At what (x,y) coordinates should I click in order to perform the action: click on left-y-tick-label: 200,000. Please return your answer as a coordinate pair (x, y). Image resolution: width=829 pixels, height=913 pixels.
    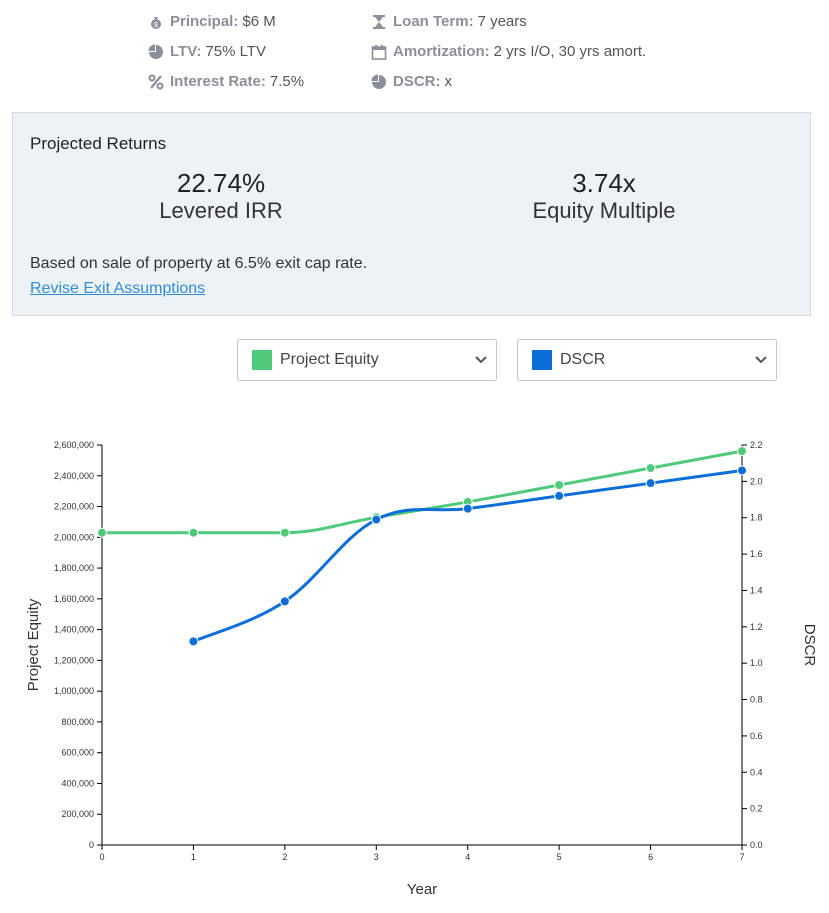
    Looking at the image, I should click on (77, 814).